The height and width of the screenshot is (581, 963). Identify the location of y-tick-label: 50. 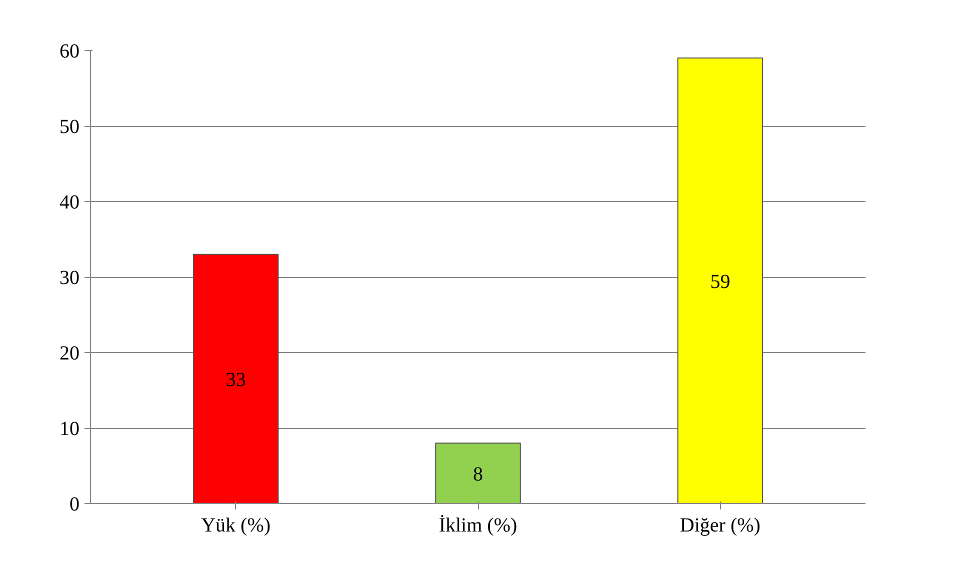
(70, 127).